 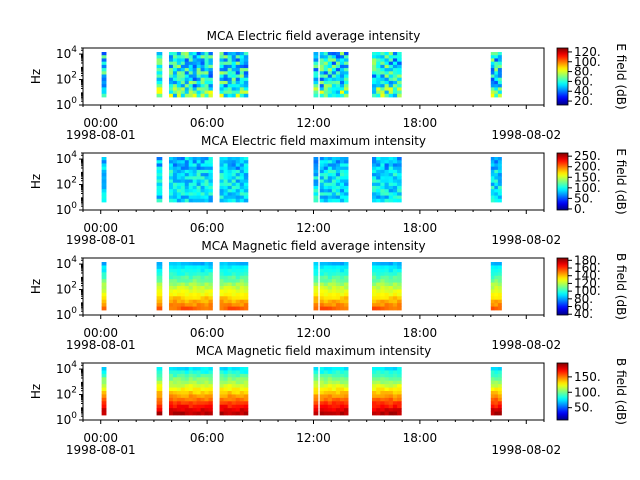 I want to click on x-tick-label: 06:00, so click(x=207, y=333).